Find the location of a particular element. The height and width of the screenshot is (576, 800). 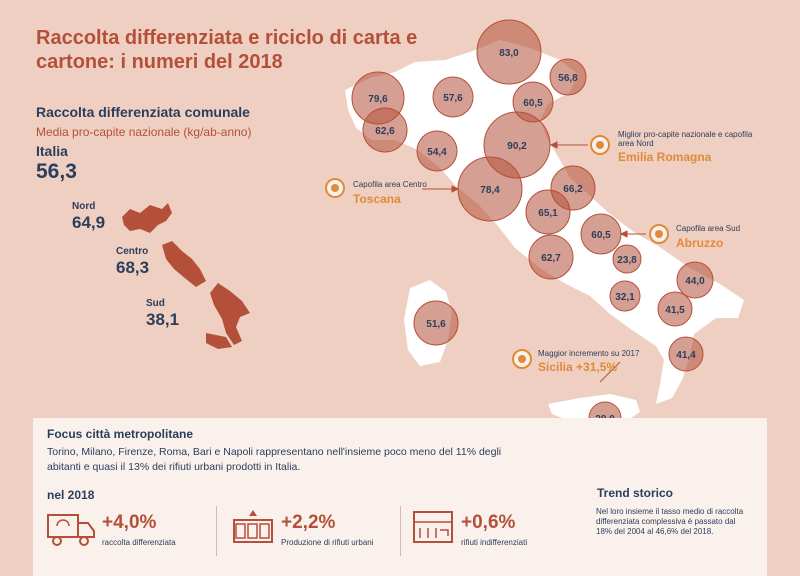

recycling-truck-icon is located at coordinates (71, 530).